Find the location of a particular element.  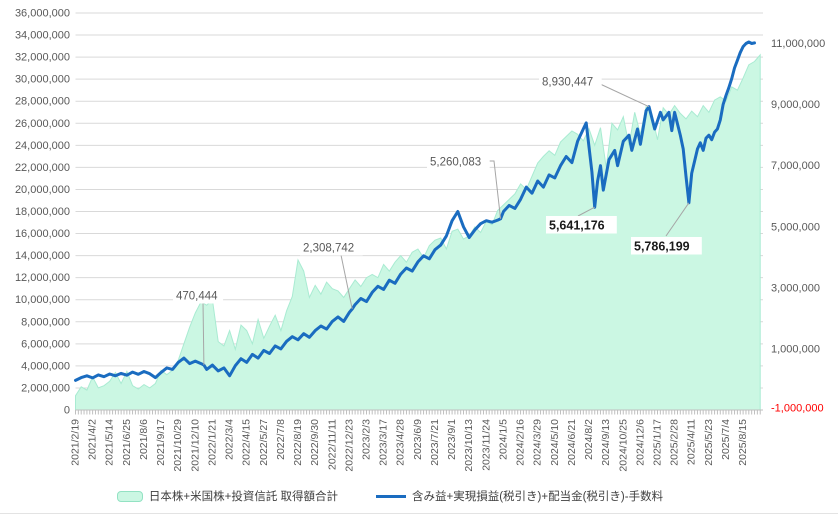

y-axis-left-label: 8,000,000 is located at coordinates (45, 322).